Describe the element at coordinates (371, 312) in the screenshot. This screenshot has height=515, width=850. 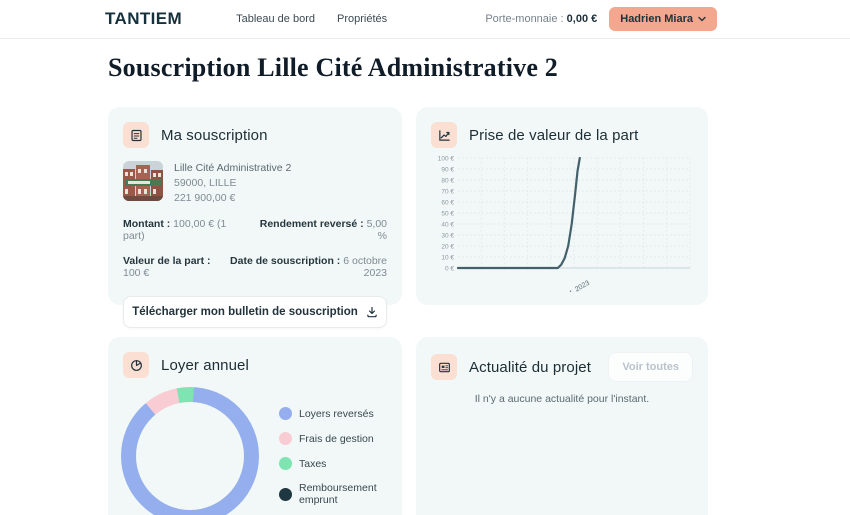
I see `download-icon` at that location.